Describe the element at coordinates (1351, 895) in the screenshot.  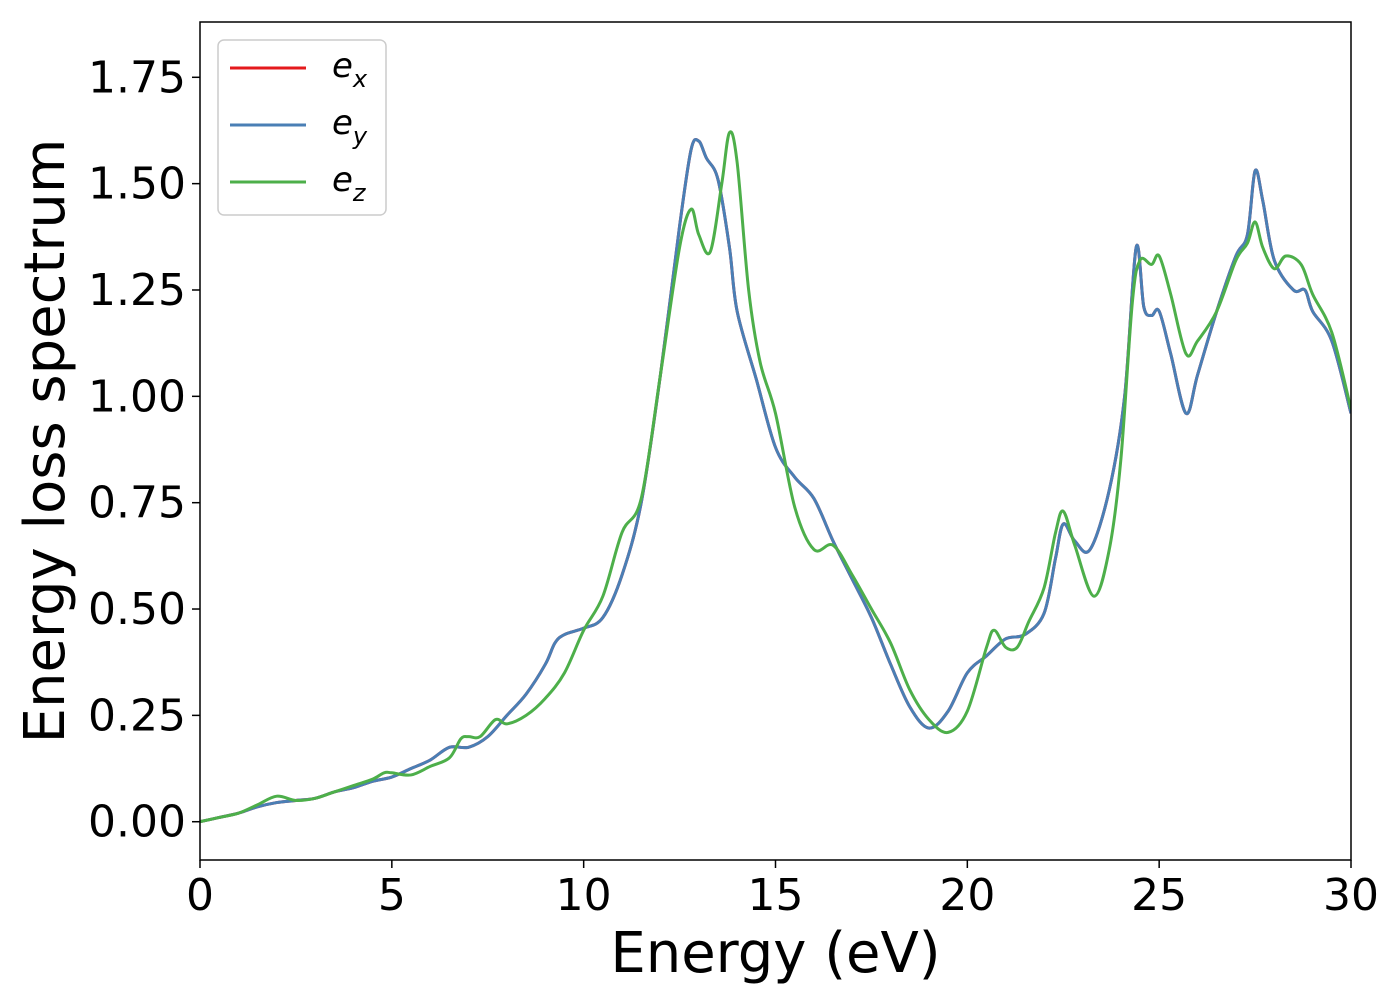
I see `x-tick-label: 30` at that location.